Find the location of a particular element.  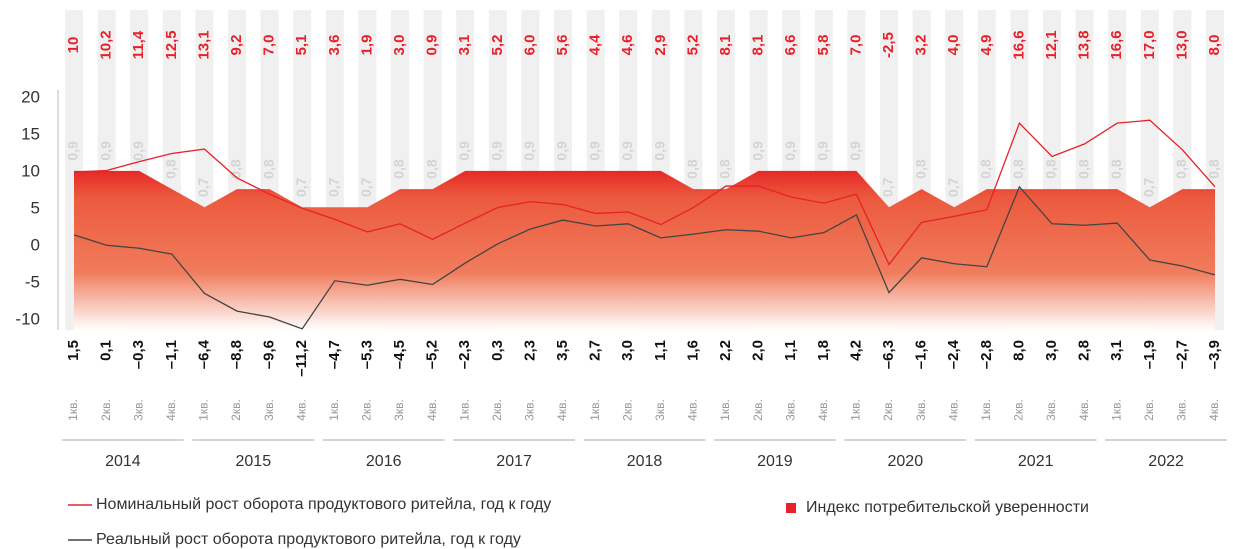

real-label: –2,8 is located at coordinates (986, 354).